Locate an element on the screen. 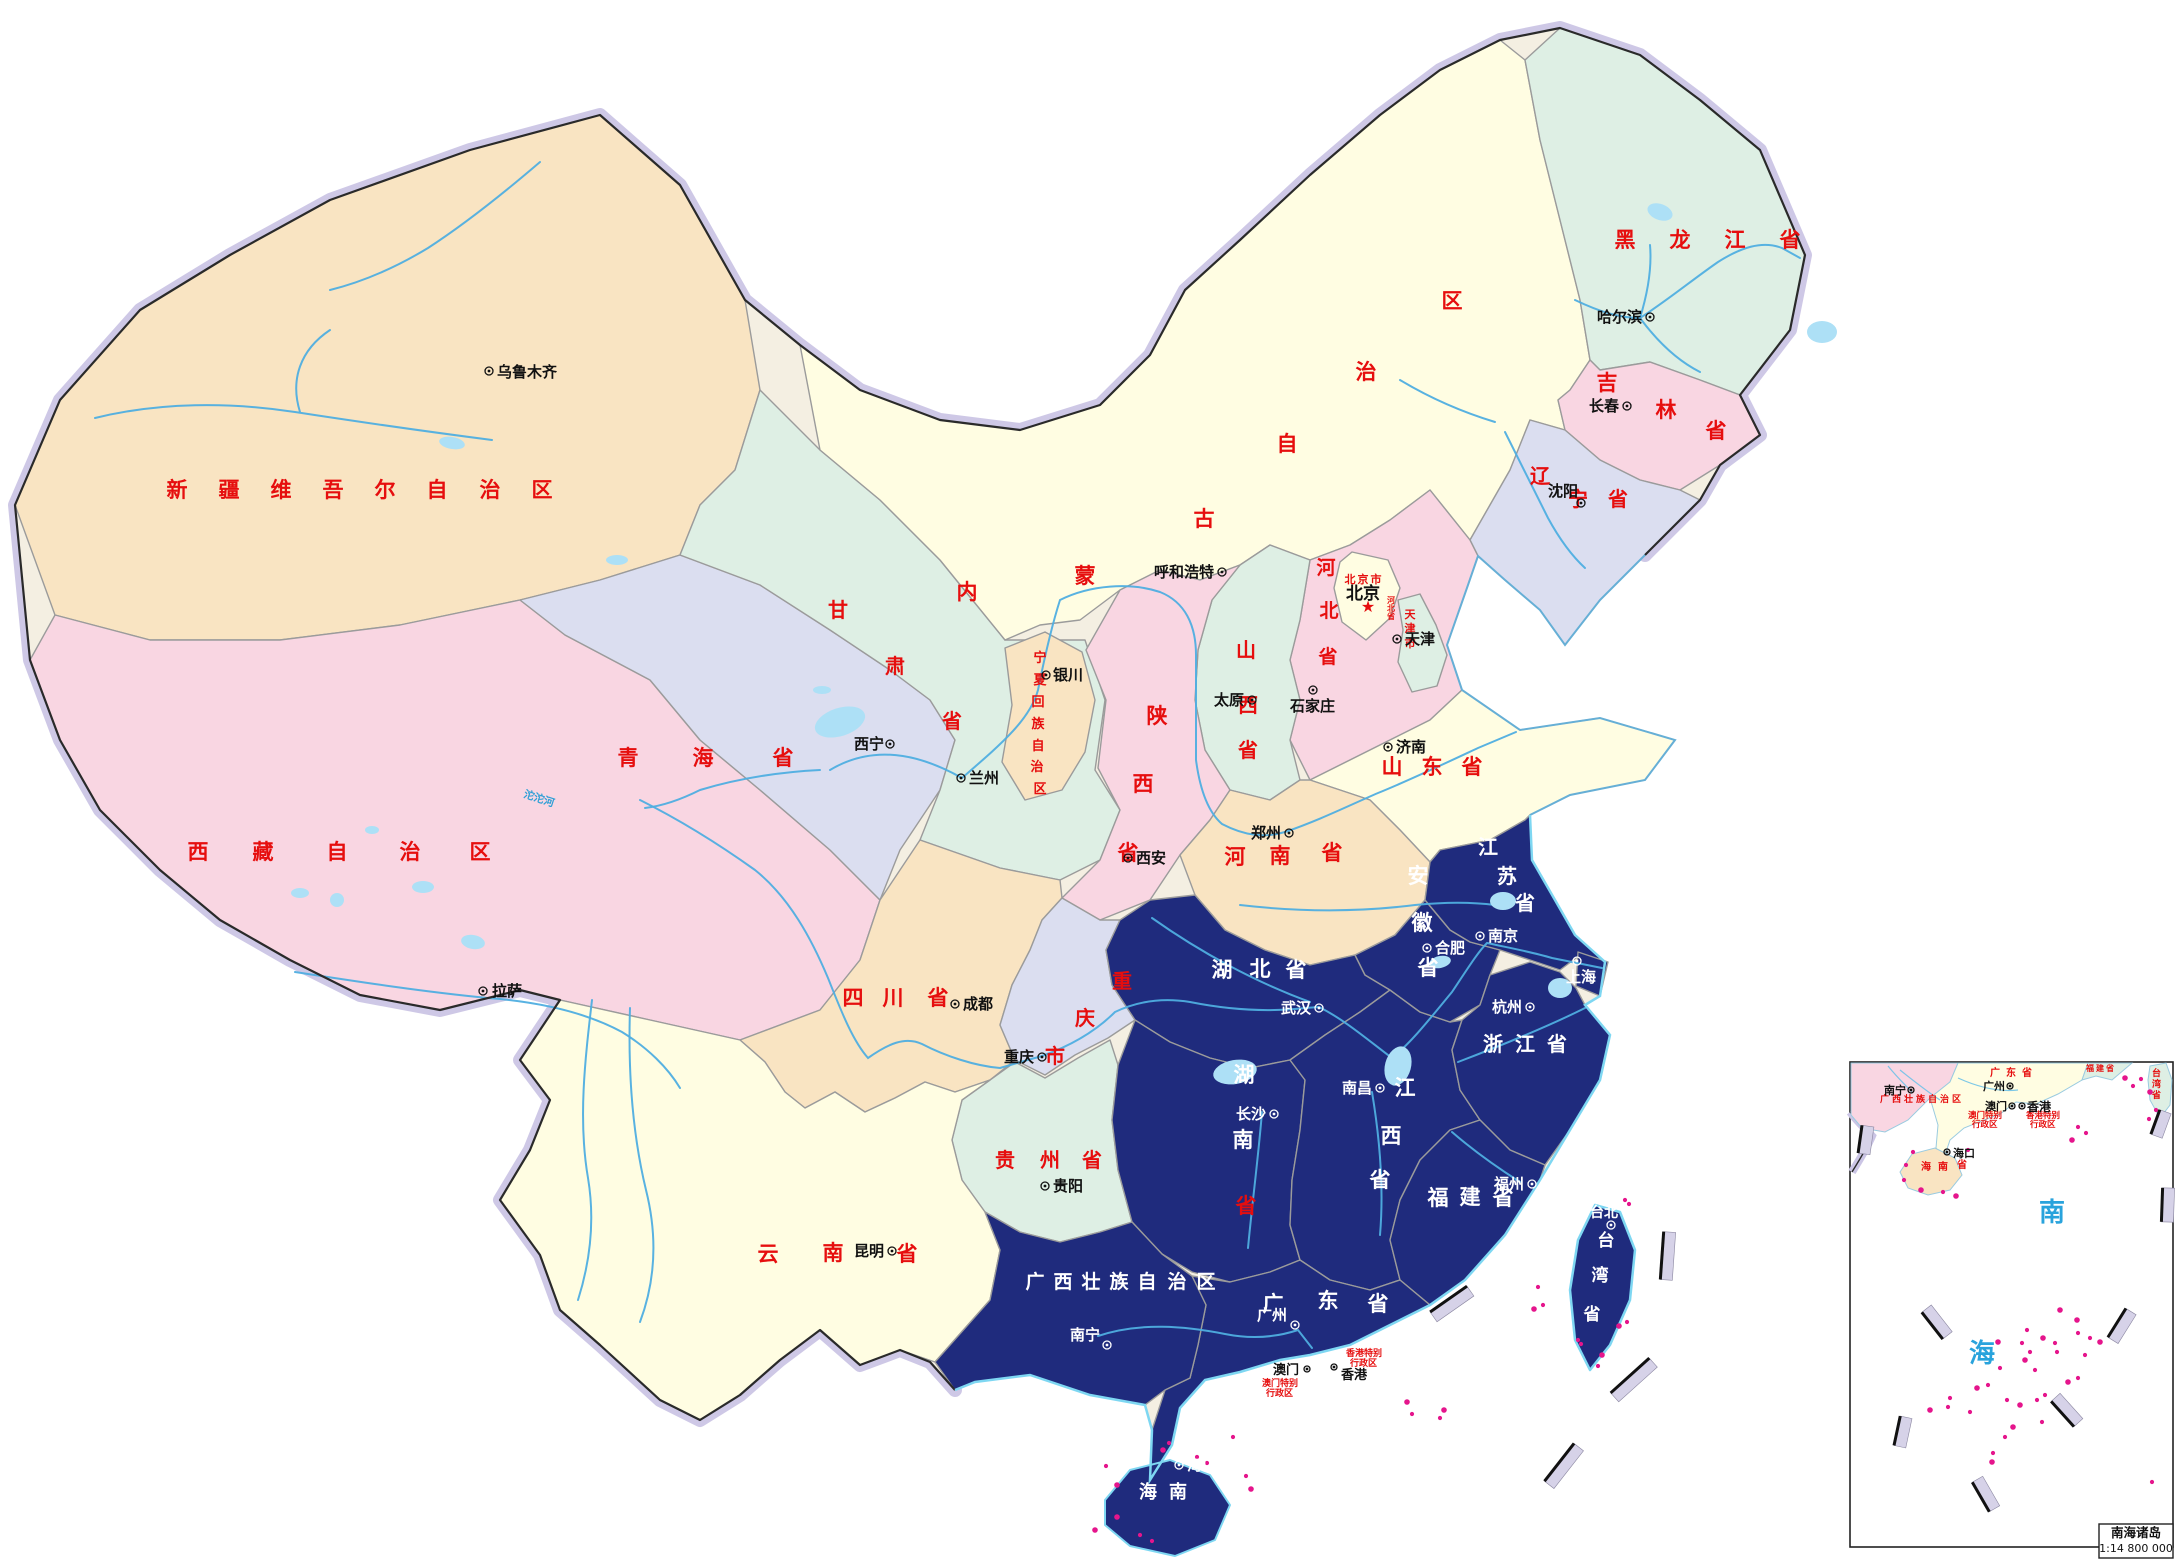  city-label-shanghai: 上海 is located at coordinates (1581, 977).